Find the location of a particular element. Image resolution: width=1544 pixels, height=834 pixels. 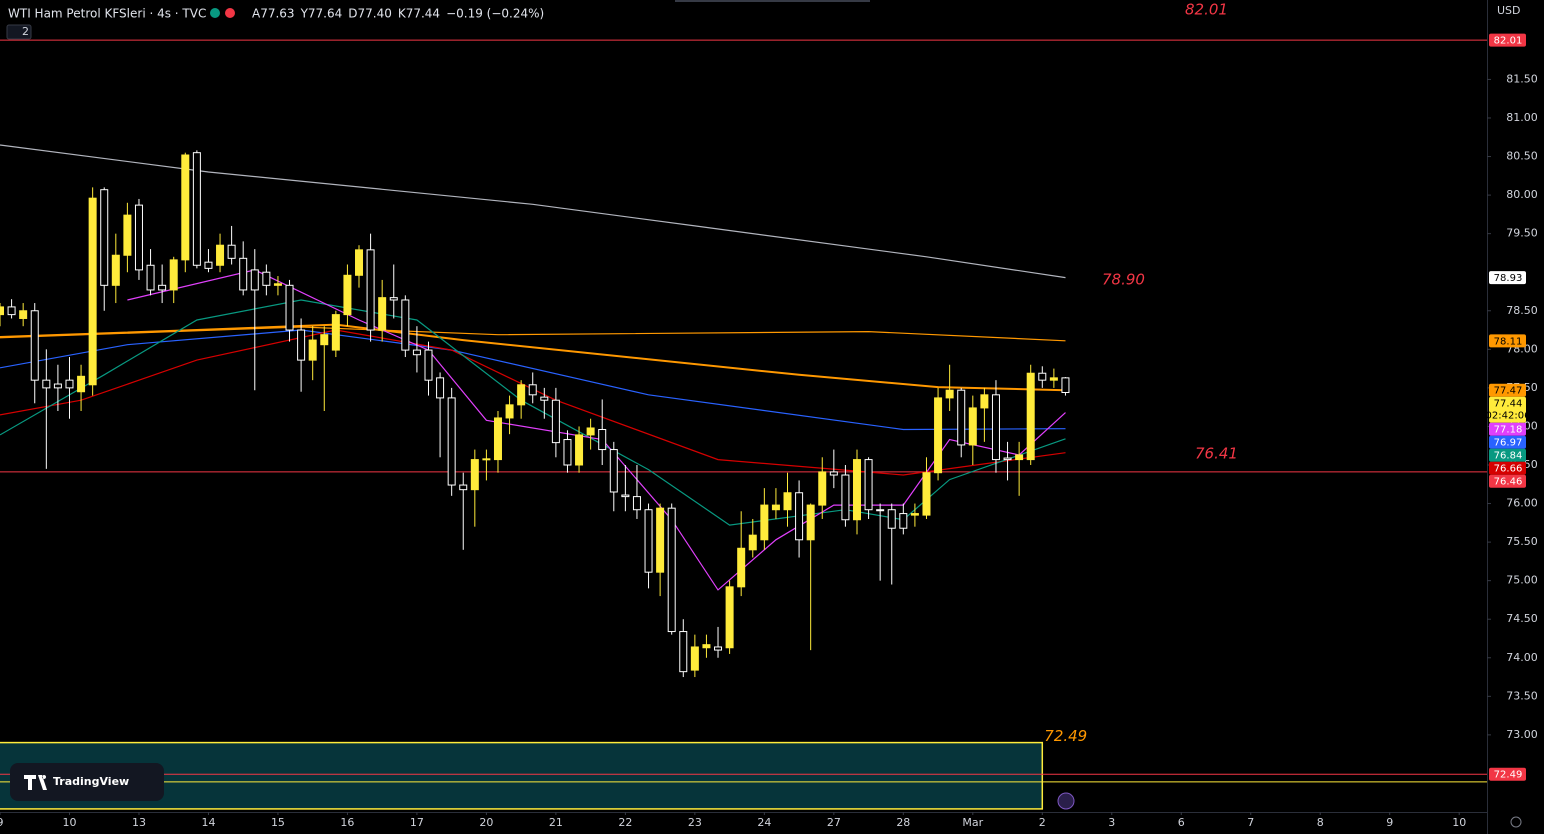

y-tick-label: 73.00 is located at coordinates (1522, 734).